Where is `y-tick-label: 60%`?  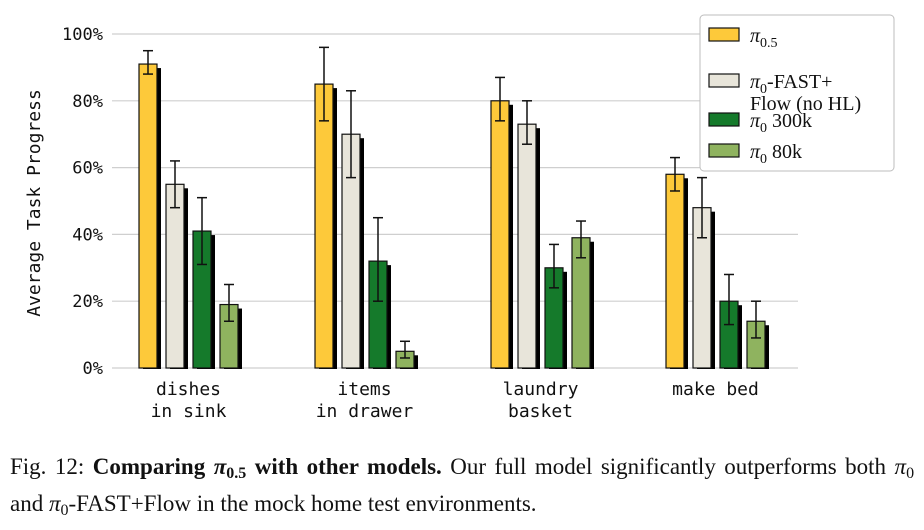 y-tick-label: 60% is located at coordinates (87, 169).